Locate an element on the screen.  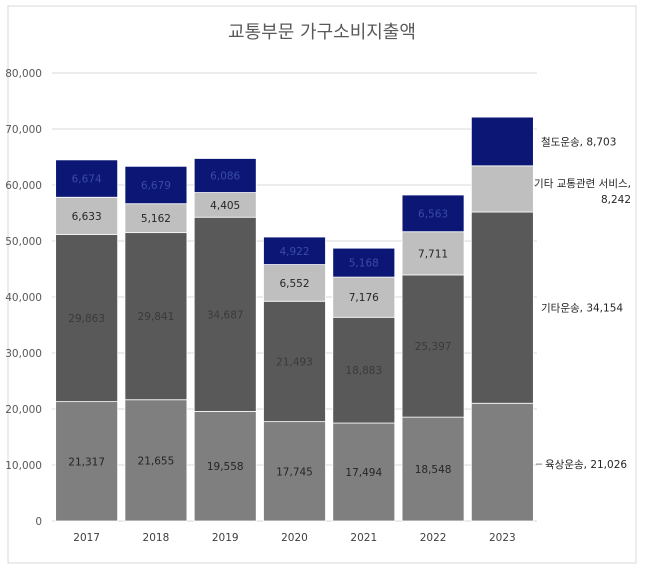
data-label: 4,922 is located at coordinates (294, 252).